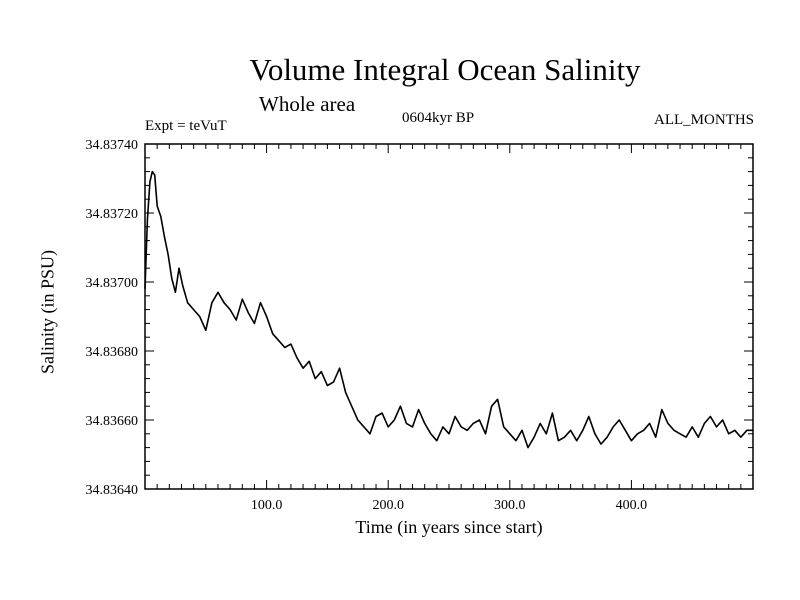 This screenshot has height=600, width=800. What do you see at coordinates (112, 283) in the screenshot?
I see `y-tick-label: 34.83700` at bounding box center [112, 283].